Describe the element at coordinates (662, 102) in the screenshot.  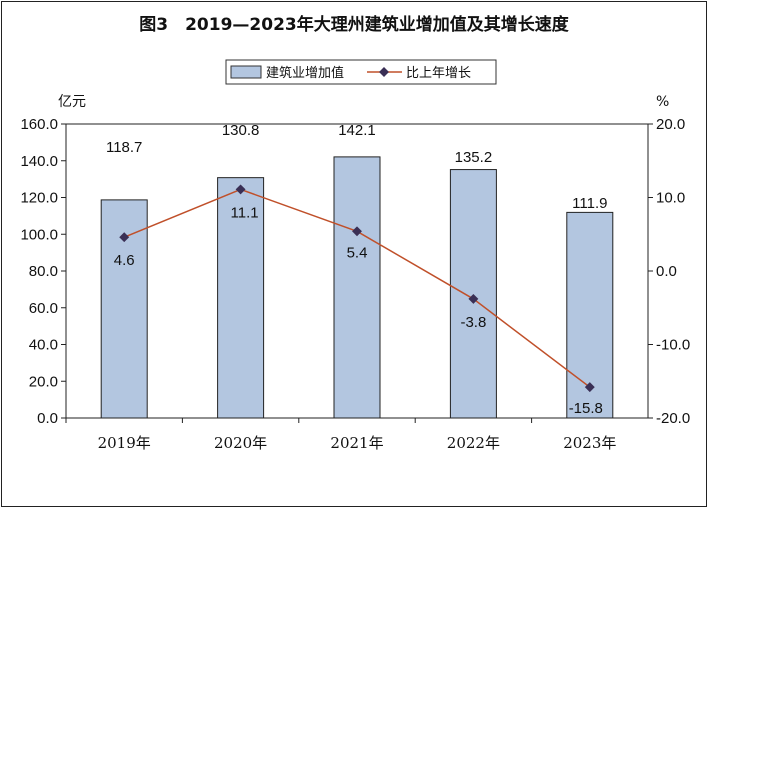
I see `y-axis-unit-right: %` at that location.